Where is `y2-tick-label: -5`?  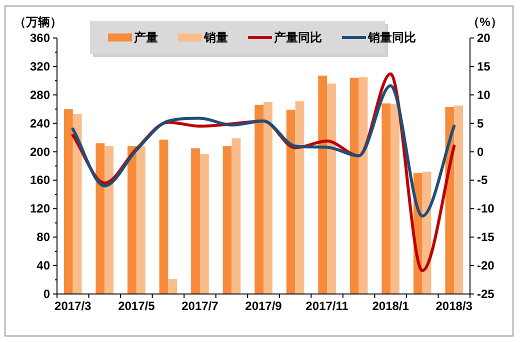 y2-tick-label: -5 is located at coordinates (482, 180).